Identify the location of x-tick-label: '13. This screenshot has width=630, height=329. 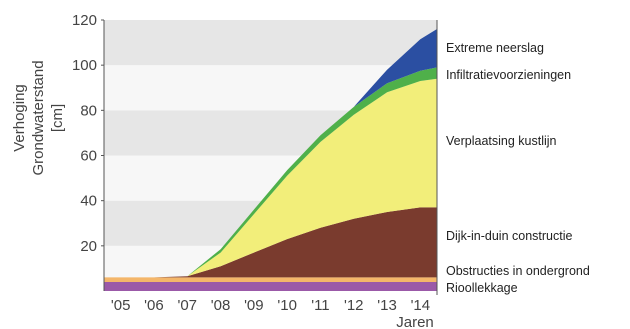
(387, 305).